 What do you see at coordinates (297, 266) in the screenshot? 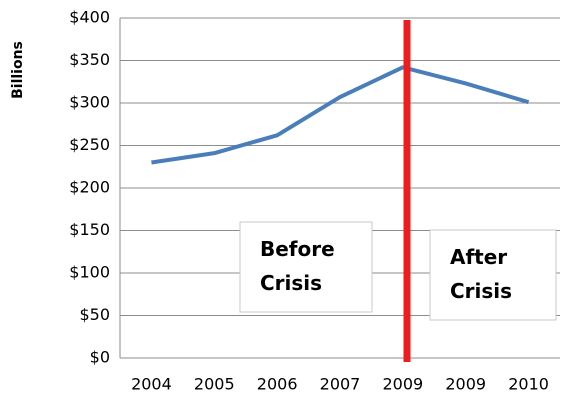
I see `annotation: Before Crisis` at bounding box center [297, 266].